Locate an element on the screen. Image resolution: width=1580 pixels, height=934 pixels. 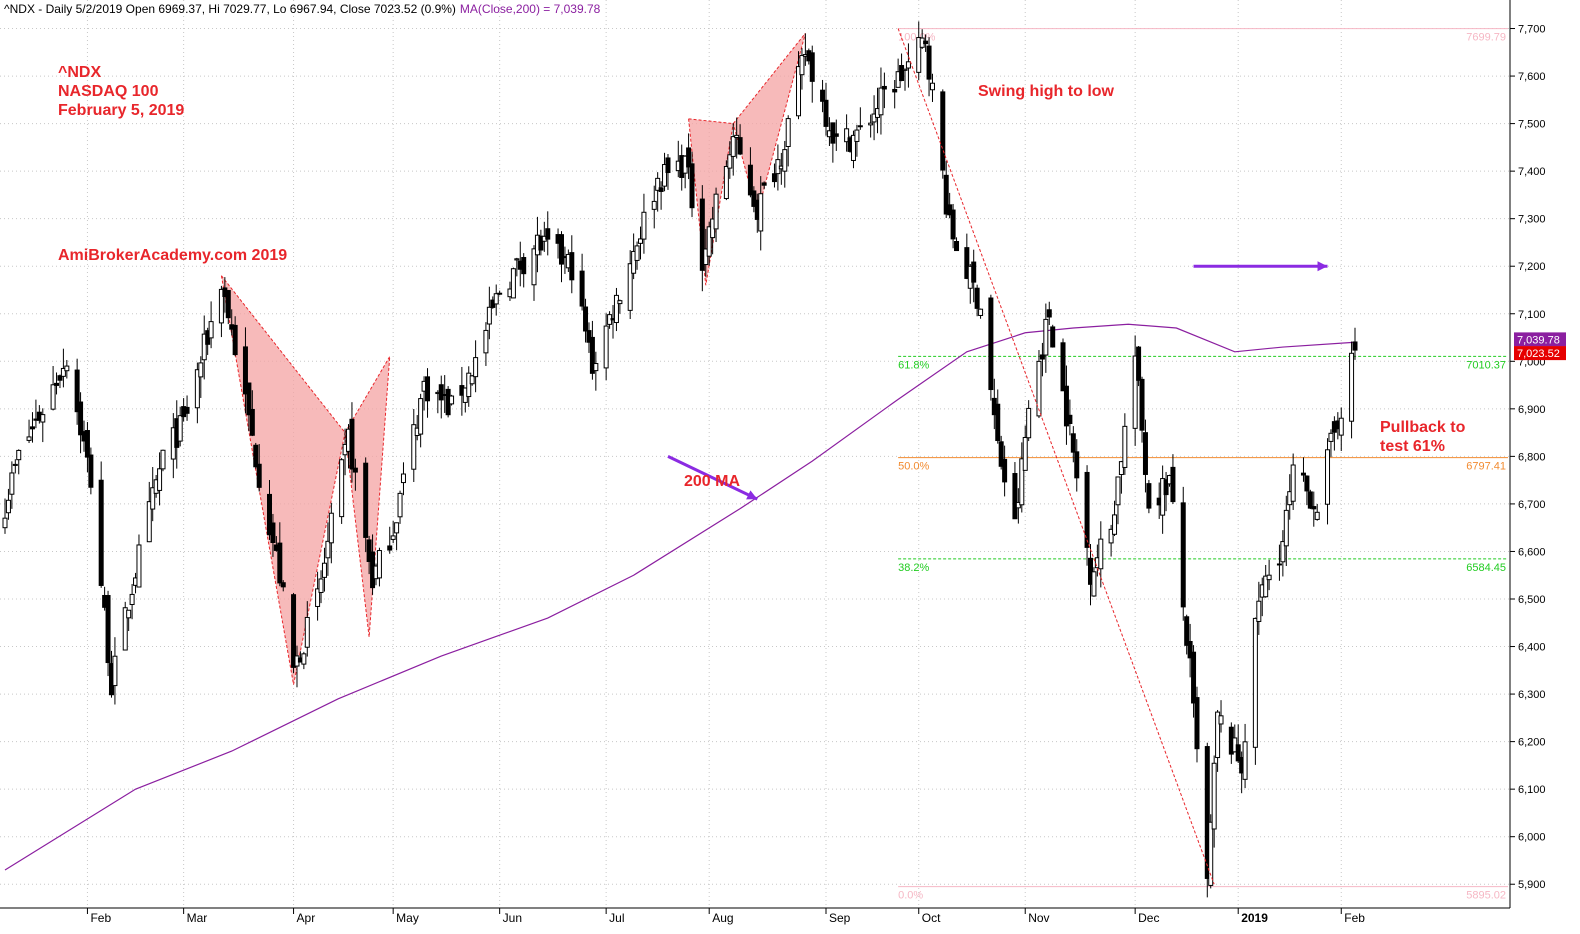
close-value-badge: 7,023.52 is located at coordinates (1540, 353).